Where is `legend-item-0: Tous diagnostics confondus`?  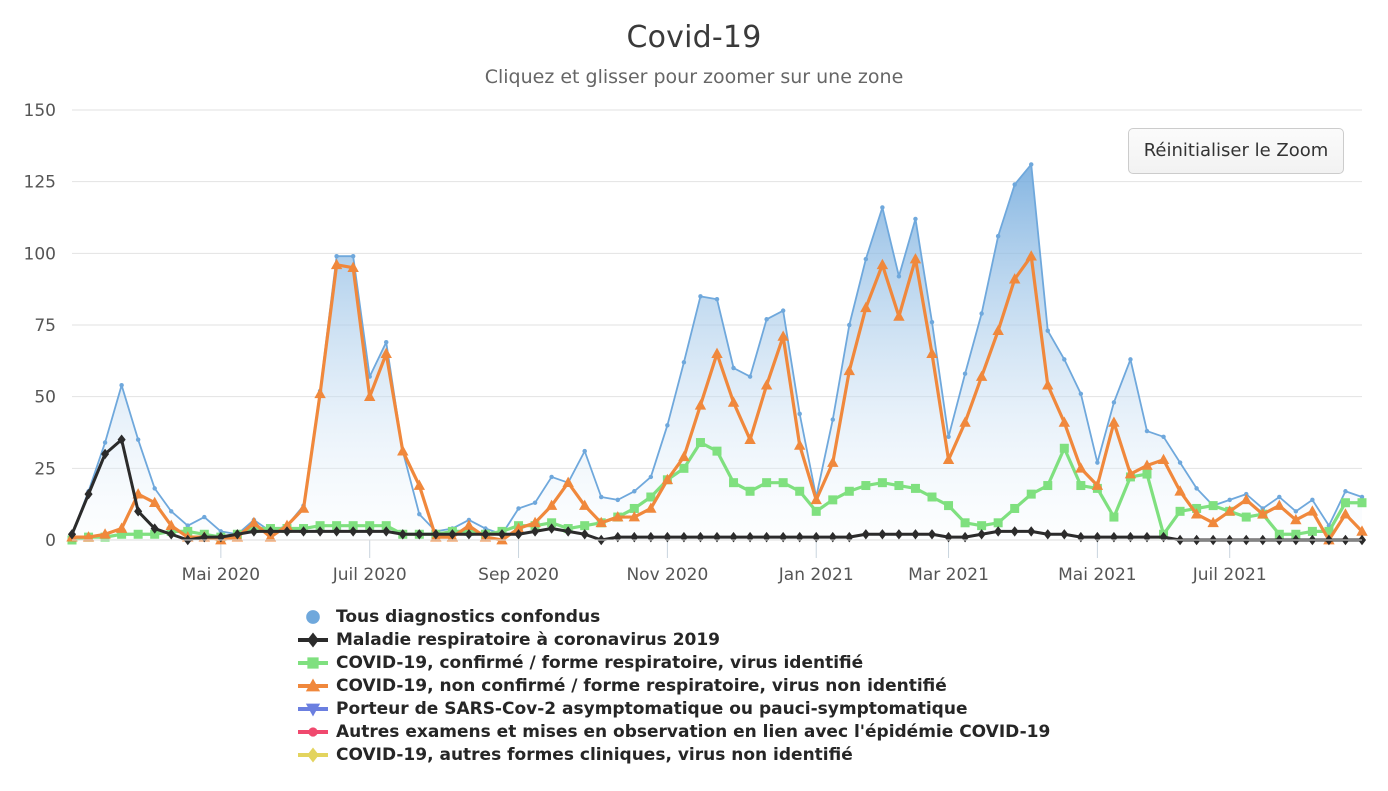
legend-item-0: Tous diagnostics confondus is located at coordinates (673, 617).